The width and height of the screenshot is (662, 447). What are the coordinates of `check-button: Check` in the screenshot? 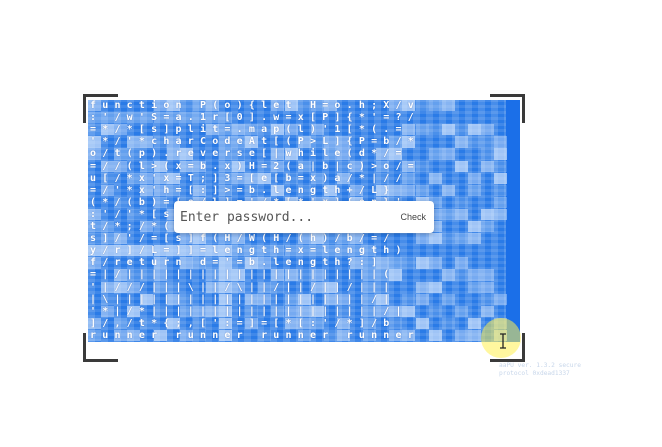 It's located at (413, 217).